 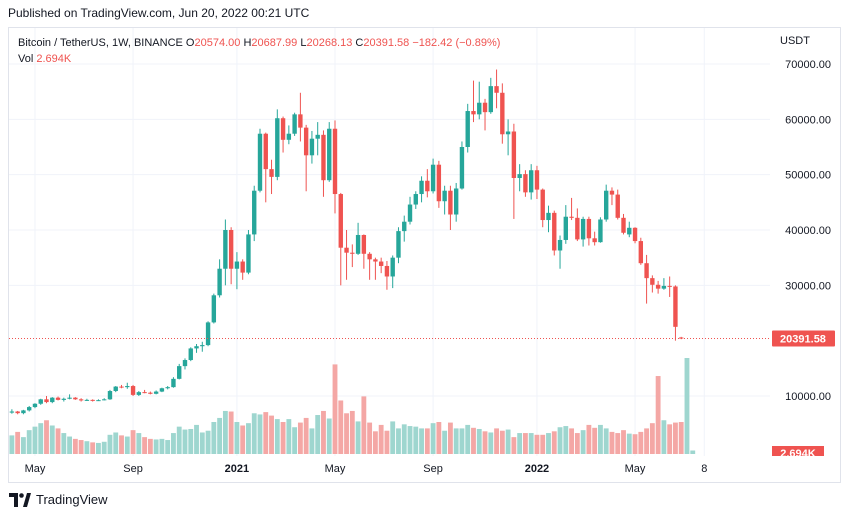 I want to click on price-tick-label: 70000.00, so click(x=808, y=65).